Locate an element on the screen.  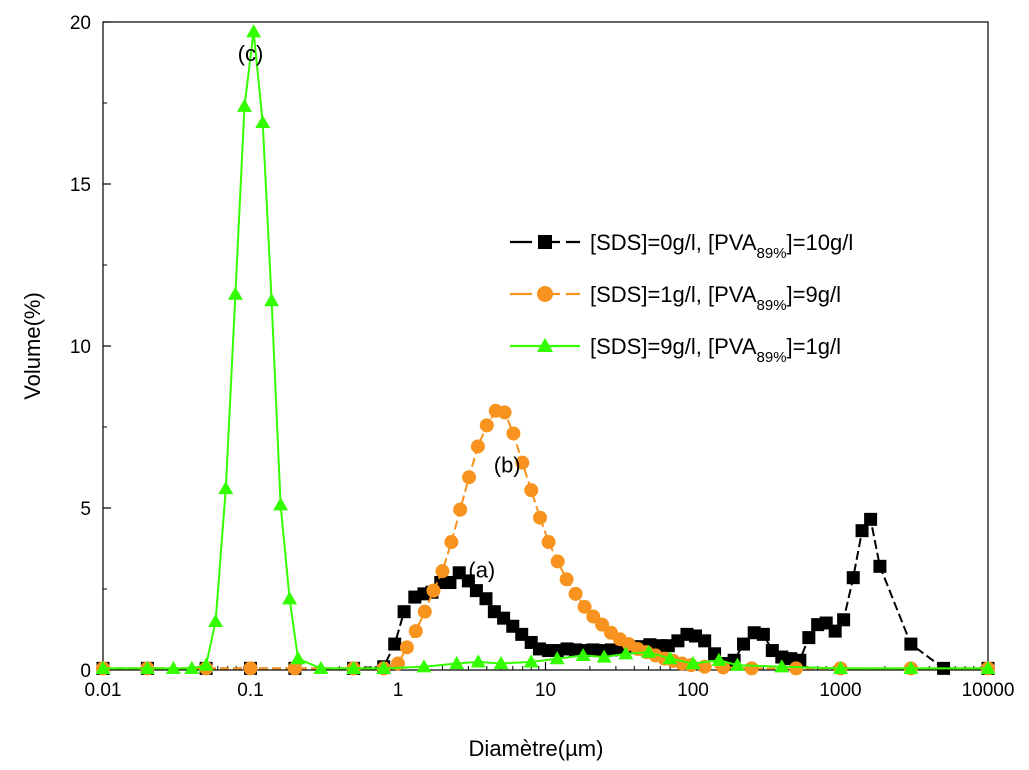
y-tick-label: 0 is located at coordinates (85, 671).